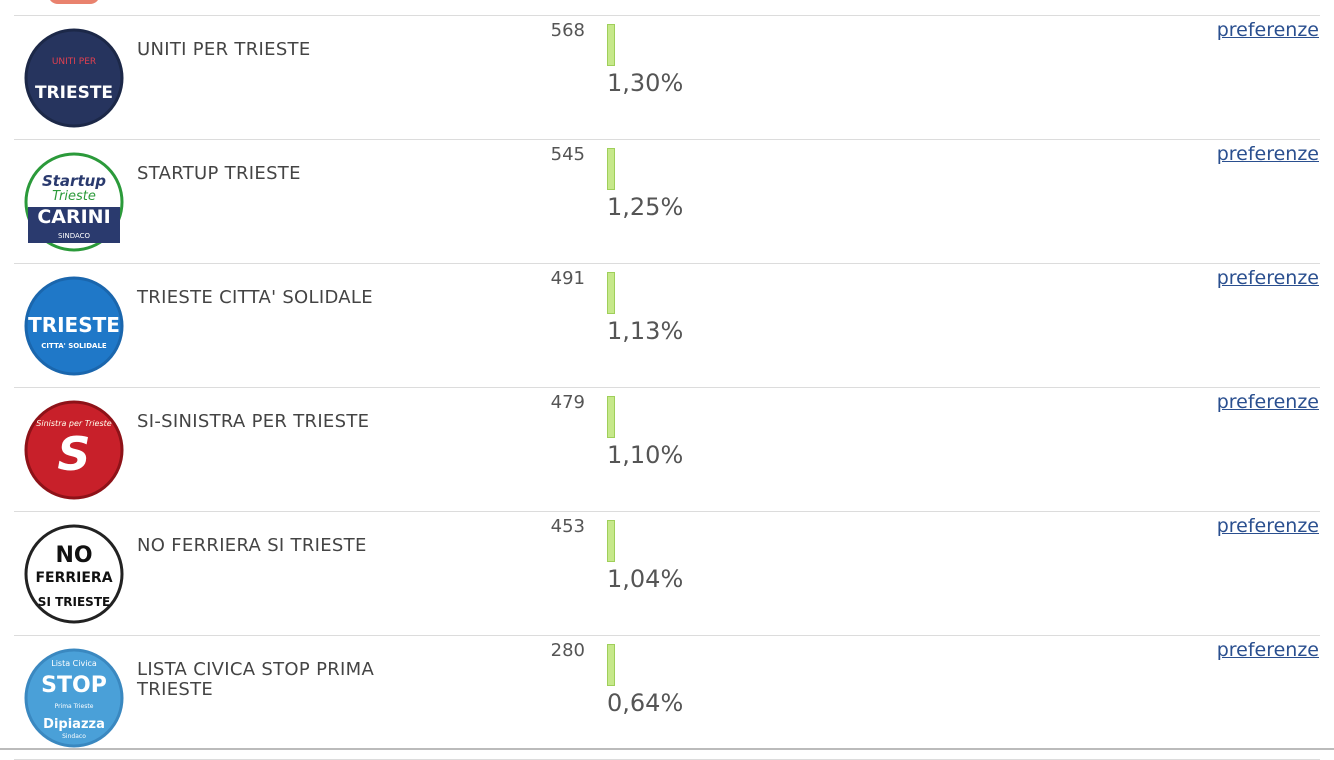 Image resolution: width=1334 pixels, height=760 pixels. I want to click on vote-count: 479, so click(567, 402).